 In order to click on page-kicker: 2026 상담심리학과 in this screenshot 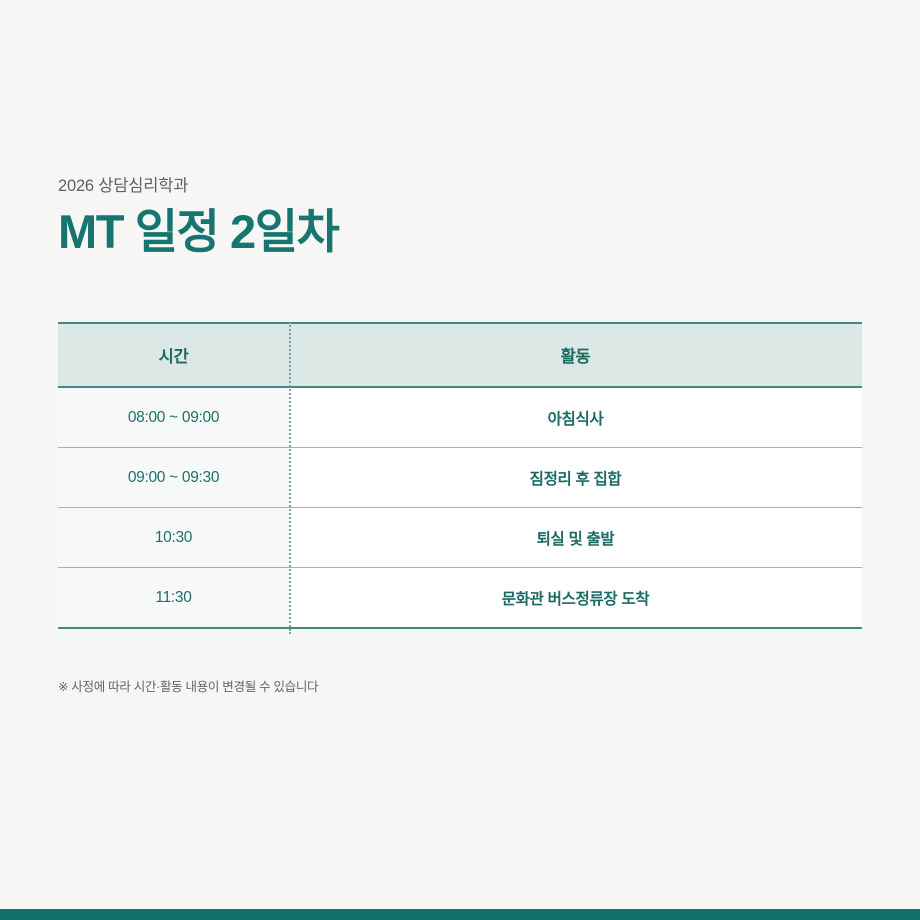, I will do `click(123, 186)`.